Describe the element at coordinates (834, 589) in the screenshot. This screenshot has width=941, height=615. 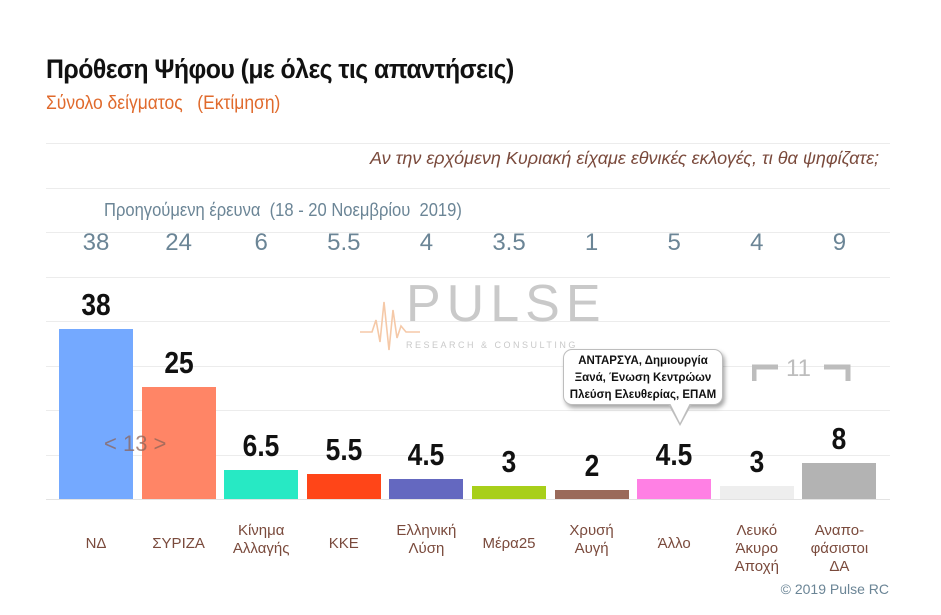
I see `copyright: © 2019 Pulse RC` at that location.